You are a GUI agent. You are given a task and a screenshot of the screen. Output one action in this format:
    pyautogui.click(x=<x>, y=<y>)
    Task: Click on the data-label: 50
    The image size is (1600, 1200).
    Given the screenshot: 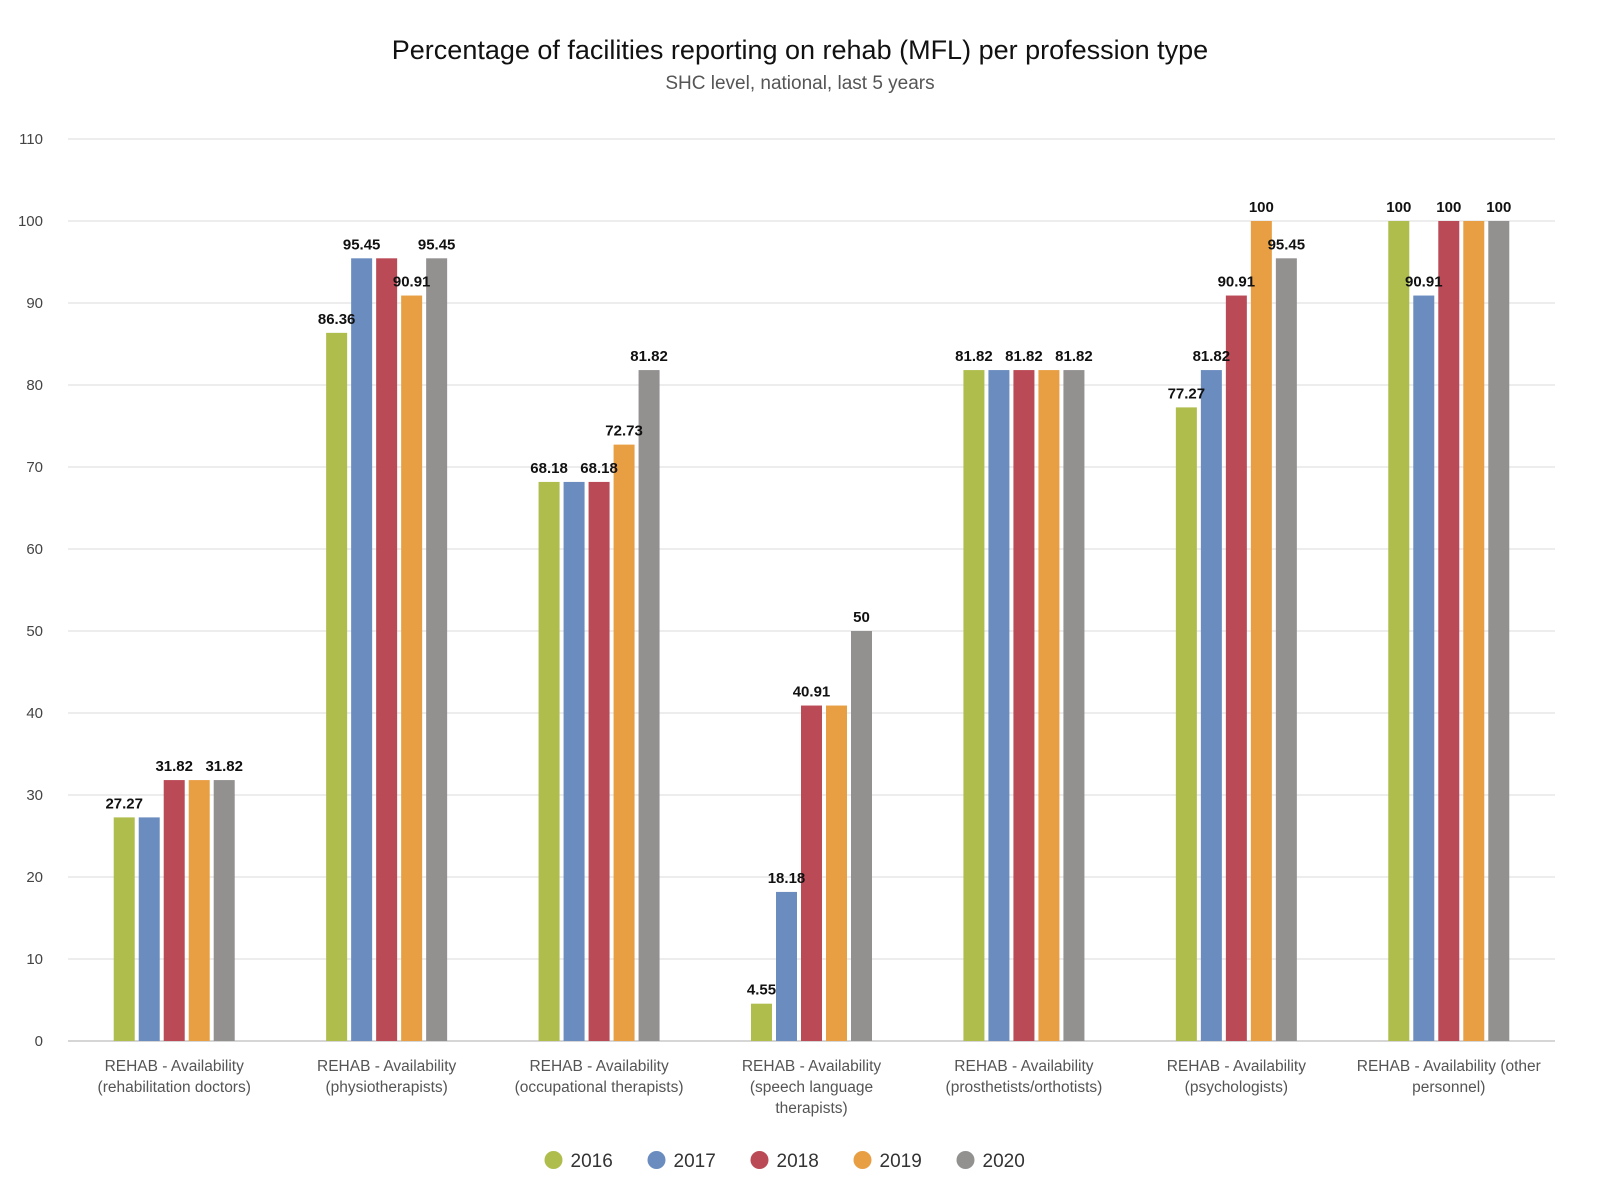 What is the action you would take?
    pyautogui.click(x=861, y=617)
    